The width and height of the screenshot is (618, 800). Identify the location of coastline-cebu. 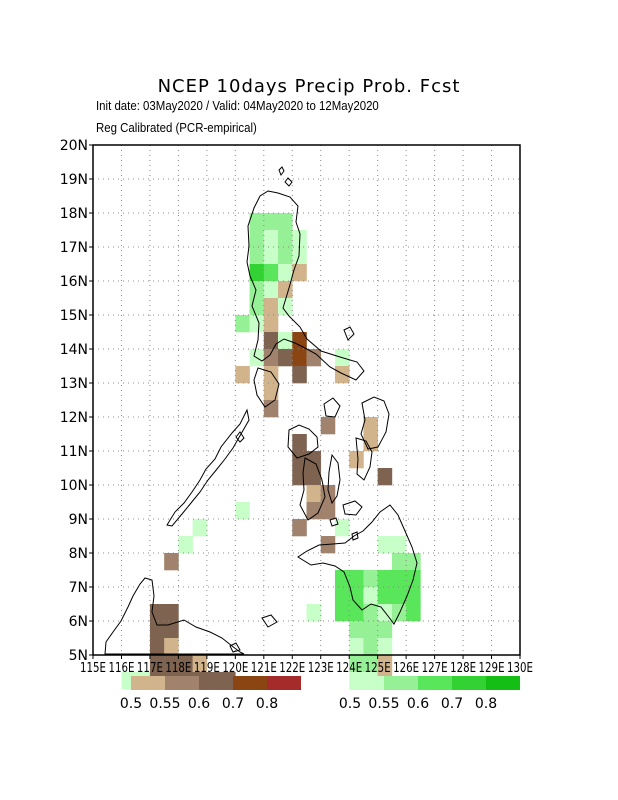
(334, 479).